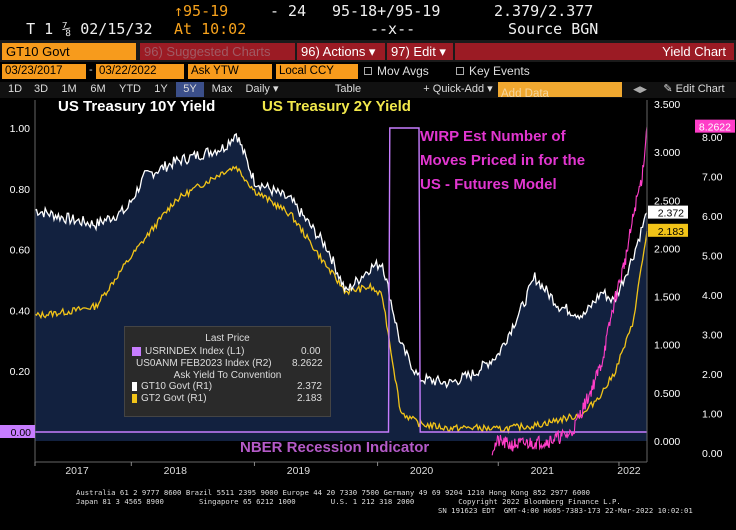 This screenshot has width=736, height=530. I want to click on x-axis-tick: 2022, so click(629, 471).